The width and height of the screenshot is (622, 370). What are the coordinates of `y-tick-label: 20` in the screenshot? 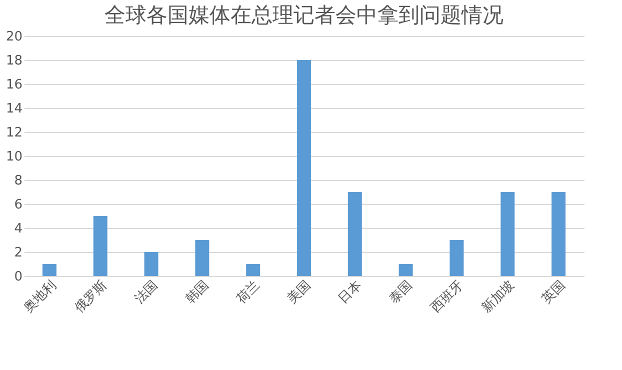 It's located at (14, 37).